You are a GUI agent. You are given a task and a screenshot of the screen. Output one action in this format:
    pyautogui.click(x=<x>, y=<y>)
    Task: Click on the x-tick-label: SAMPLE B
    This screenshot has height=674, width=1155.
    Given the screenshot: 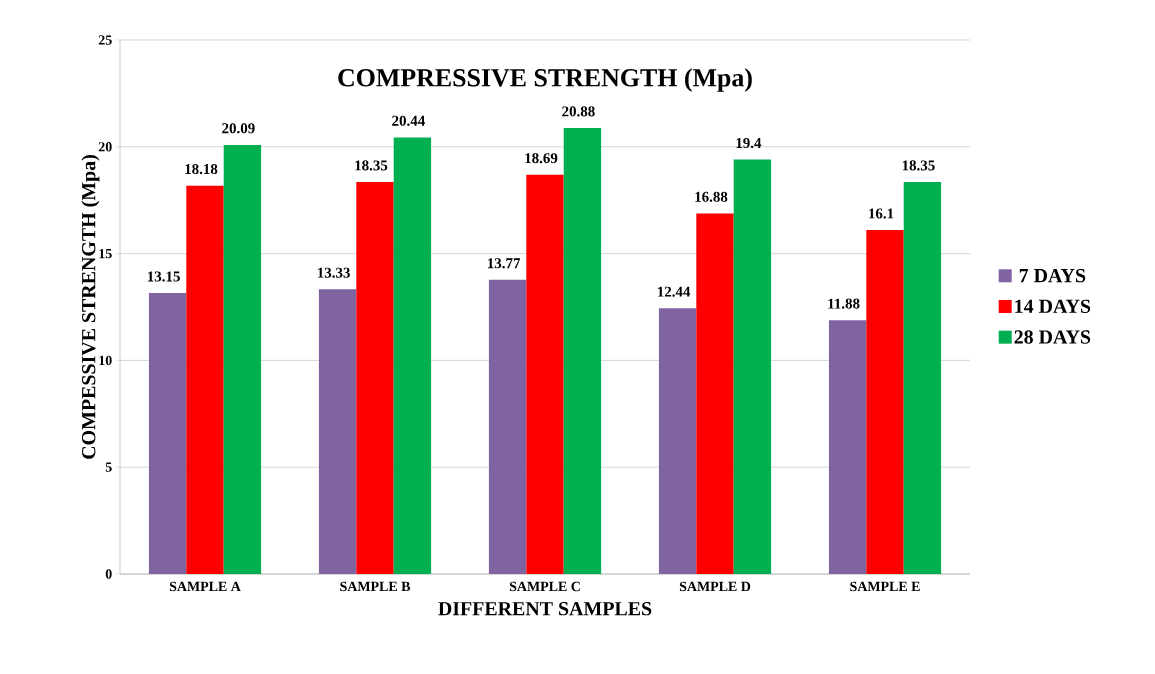 What is the action you would take?
    pyautogui.click(x=375, y=586)
    